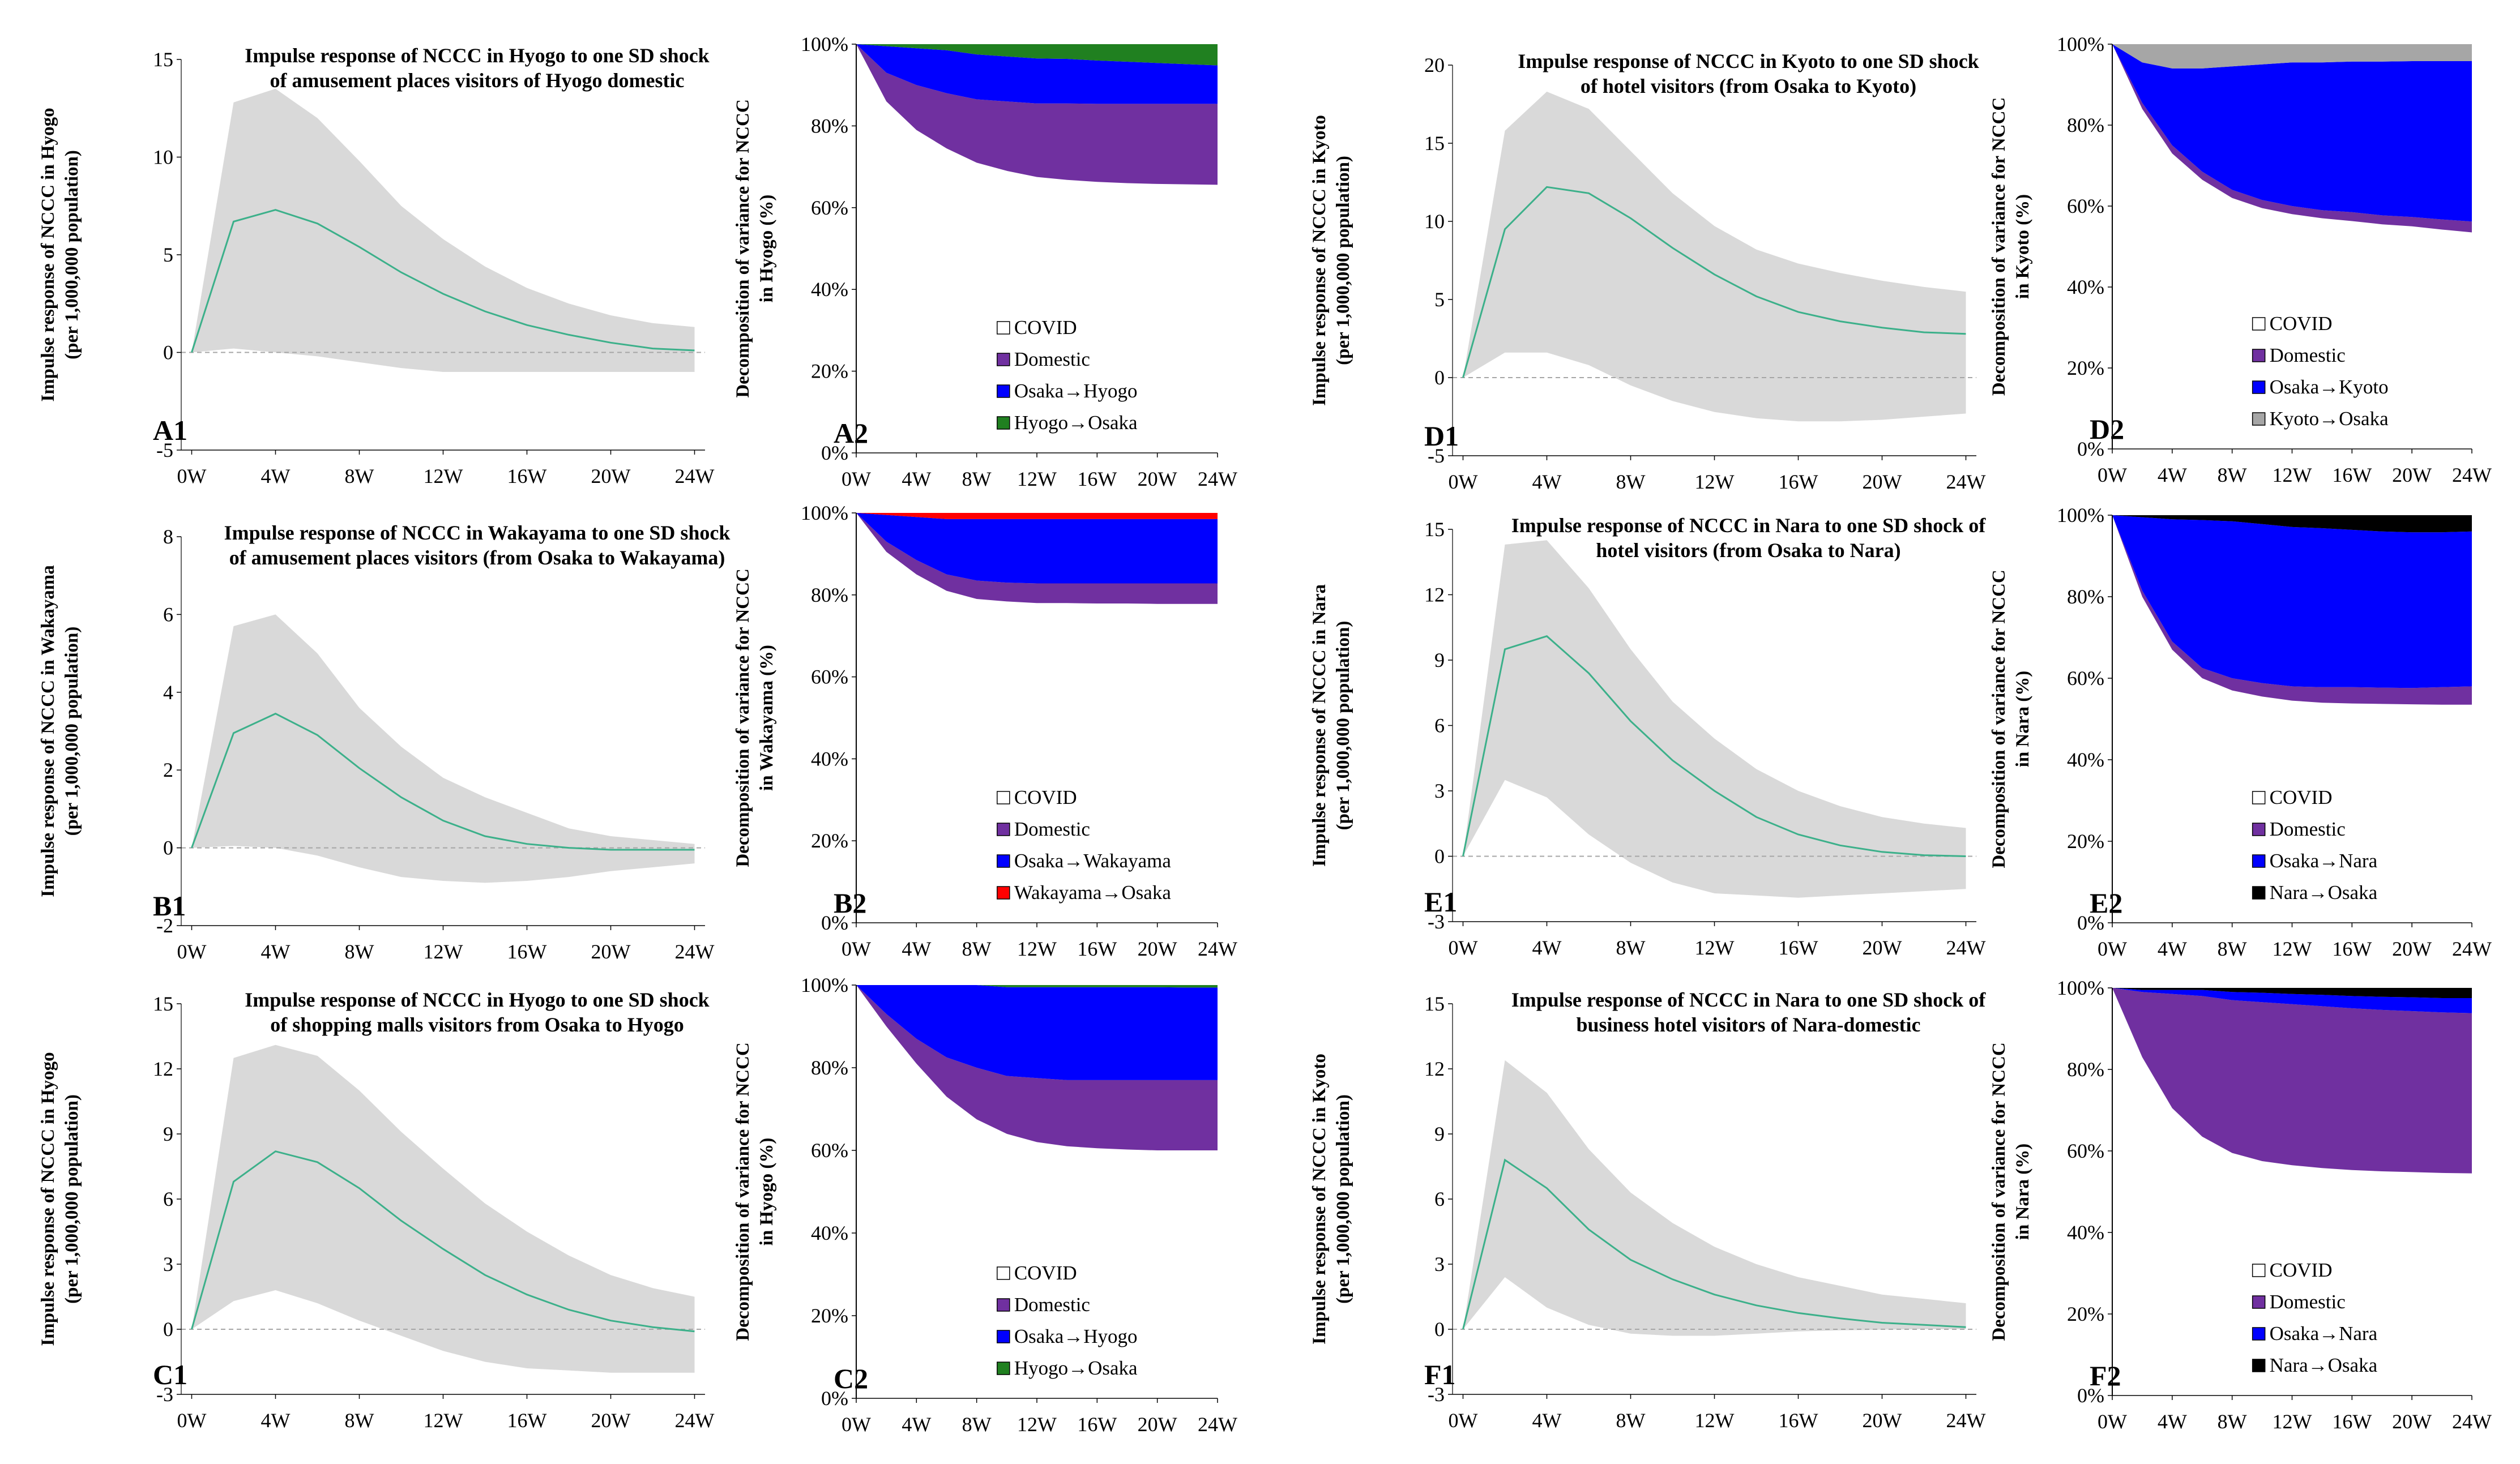  Describe the element at coordinates (1037, 987) in the screenshot. I see `area-green` at that location.